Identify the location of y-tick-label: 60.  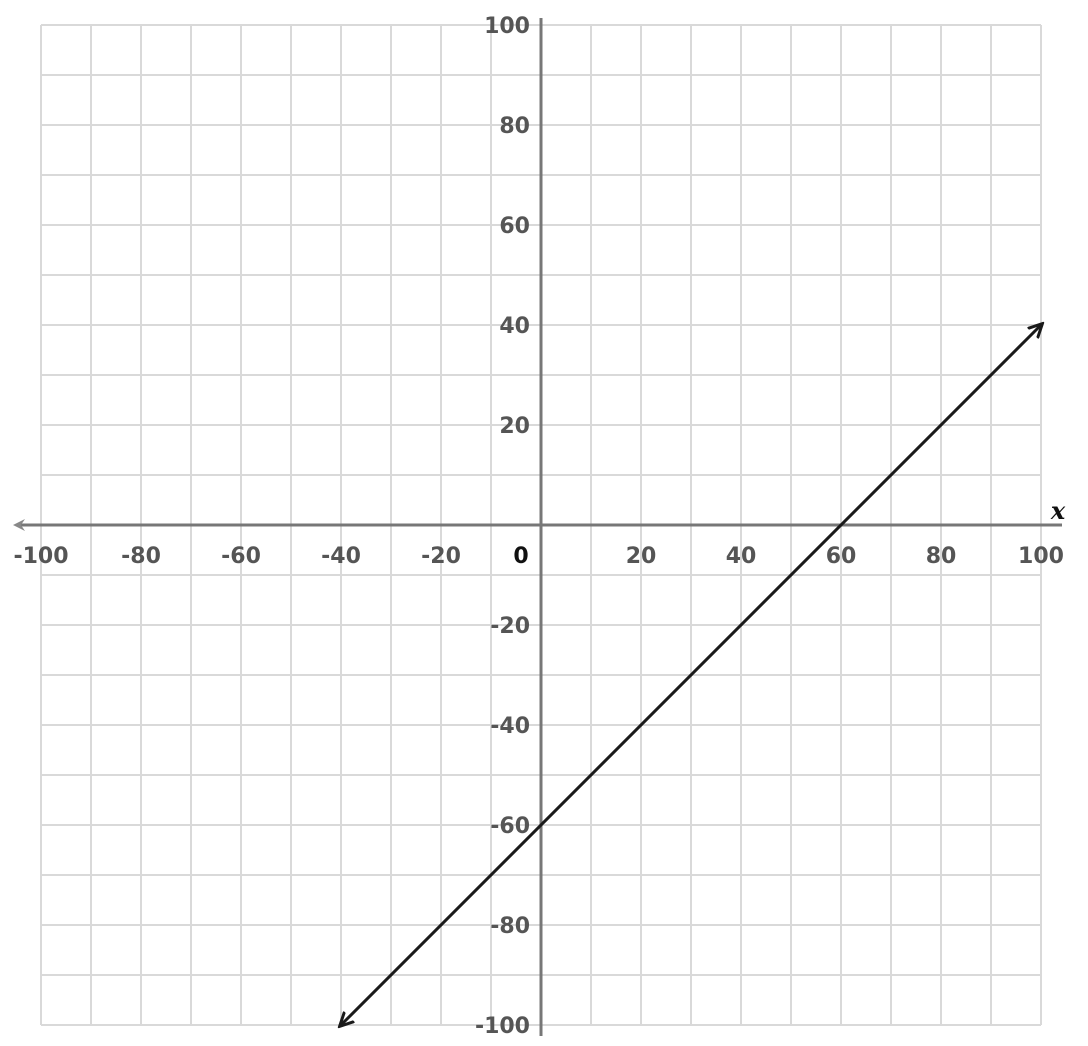
(514, 226).